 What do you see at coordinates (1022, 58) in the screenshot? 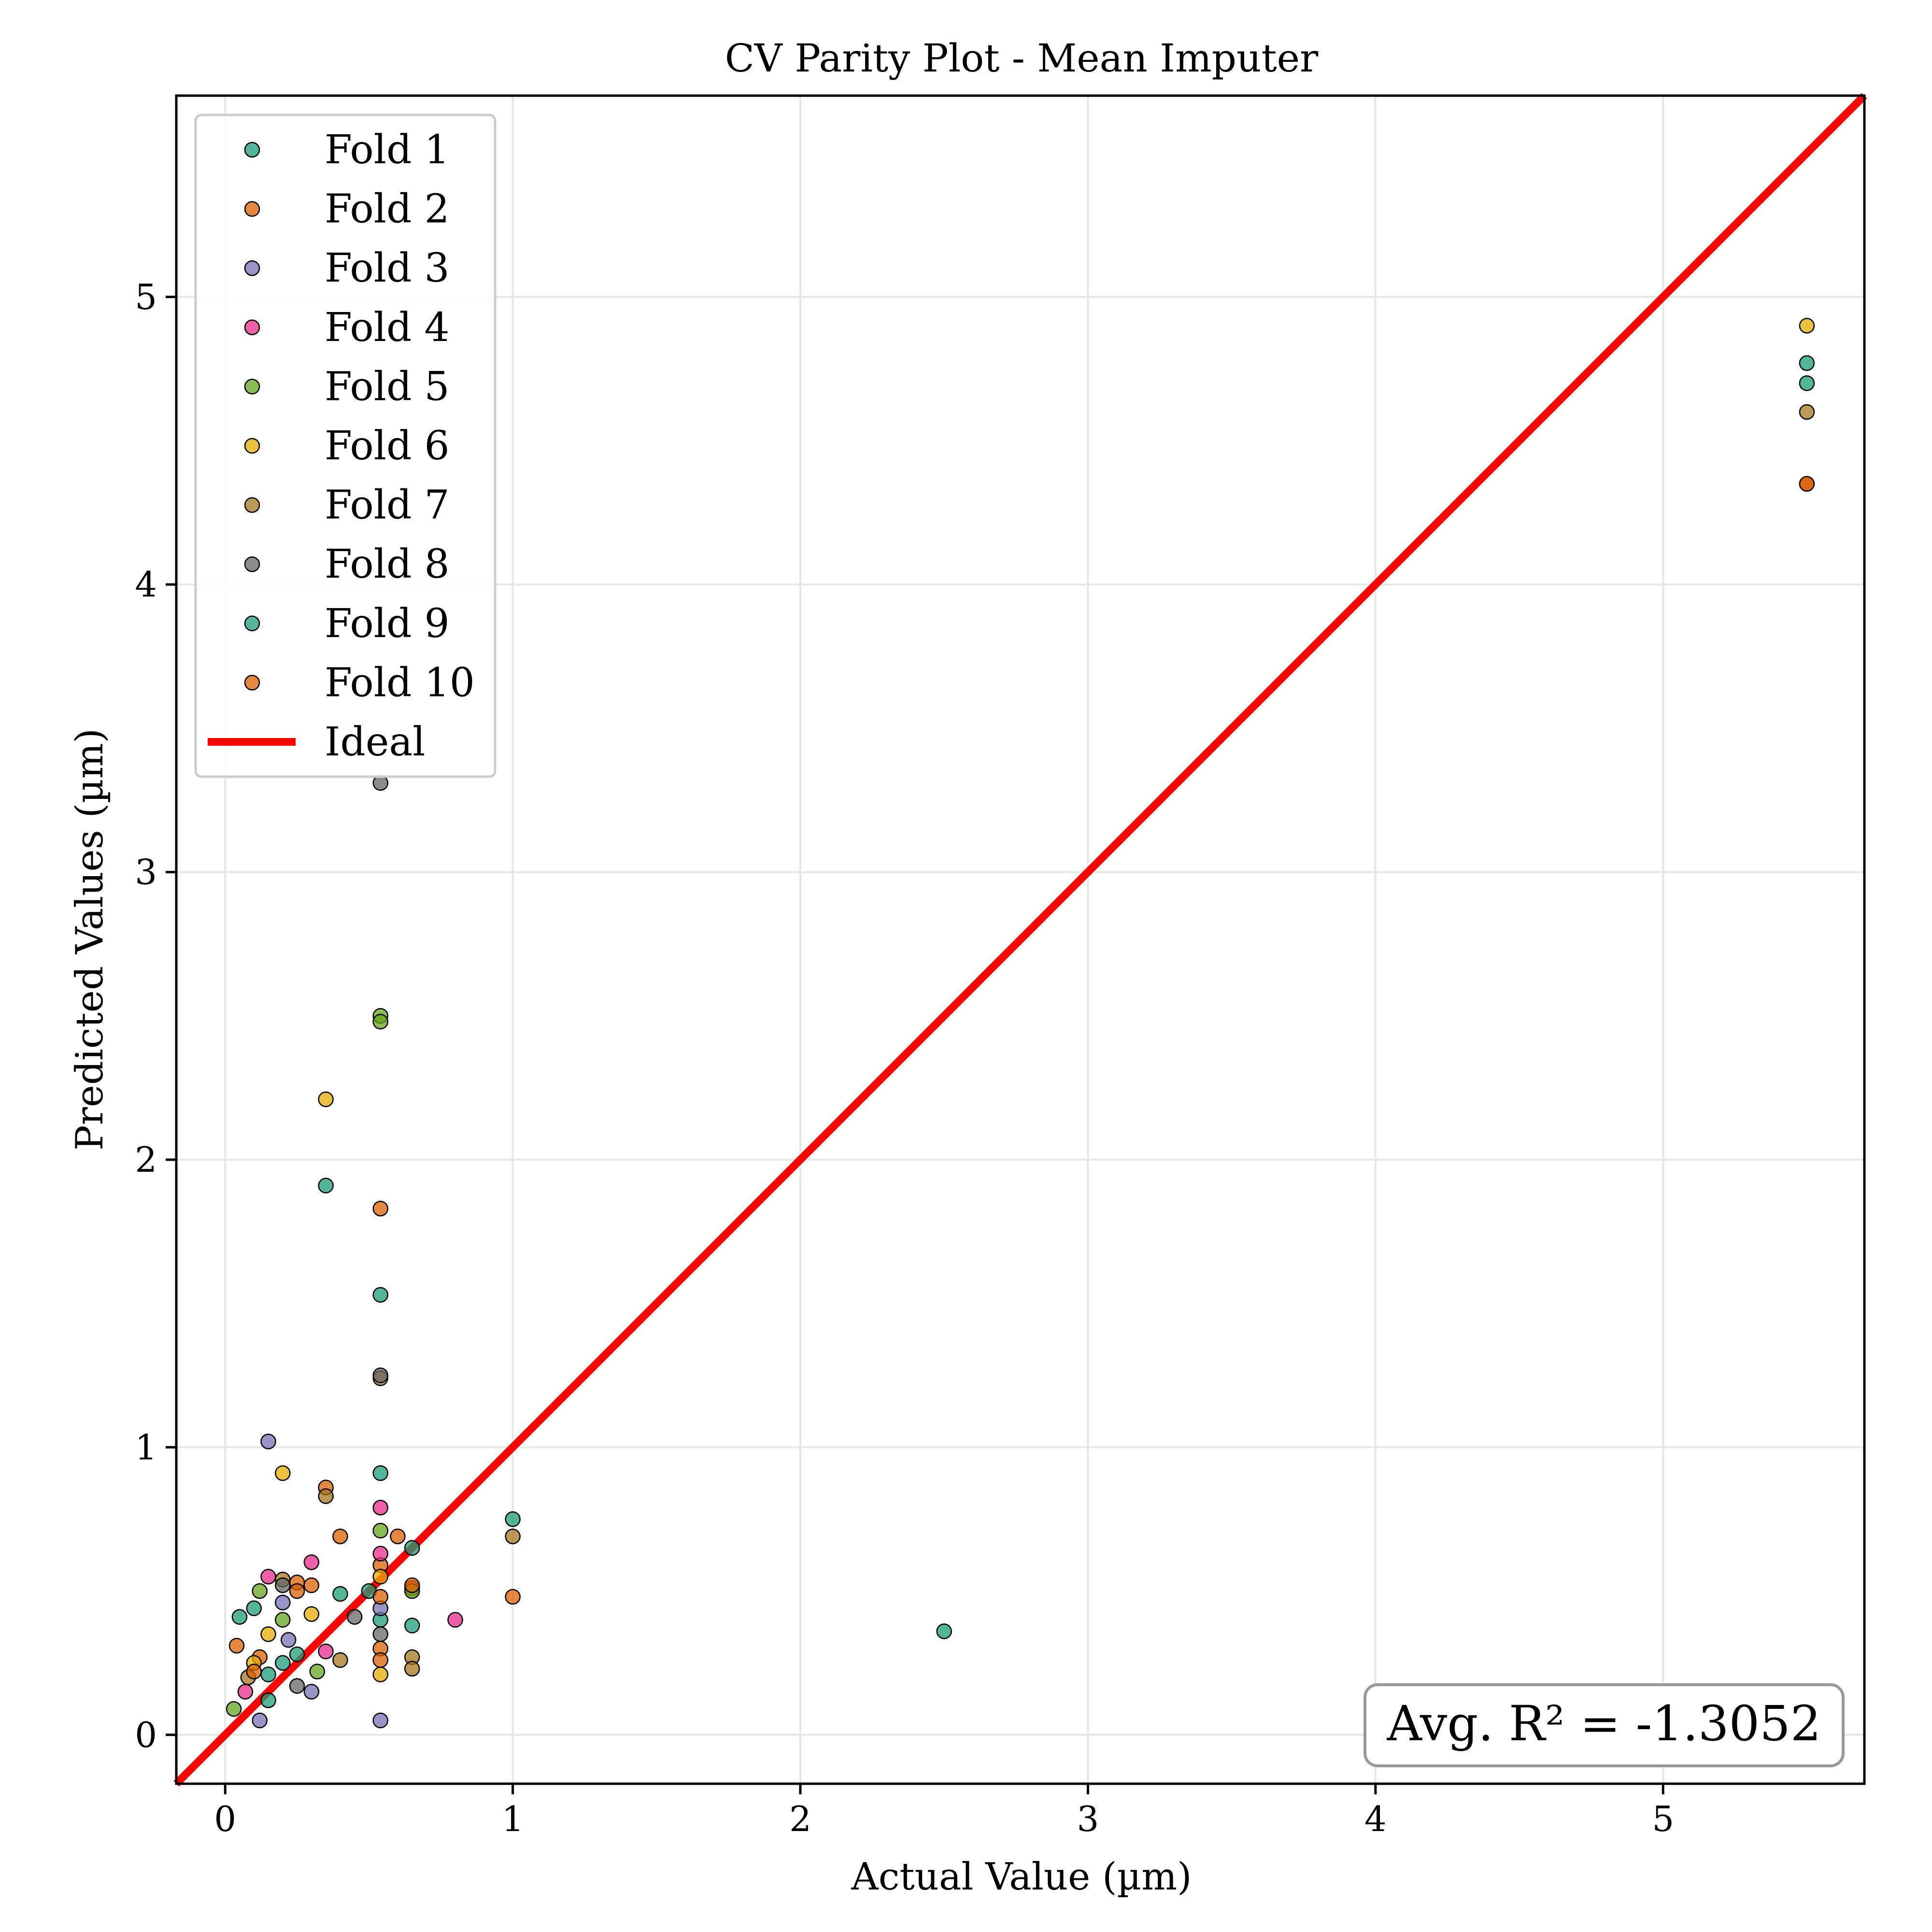
I see `chart-title: CV Parity Plot - Mean Imputer` at bounding box center [1022, 58].